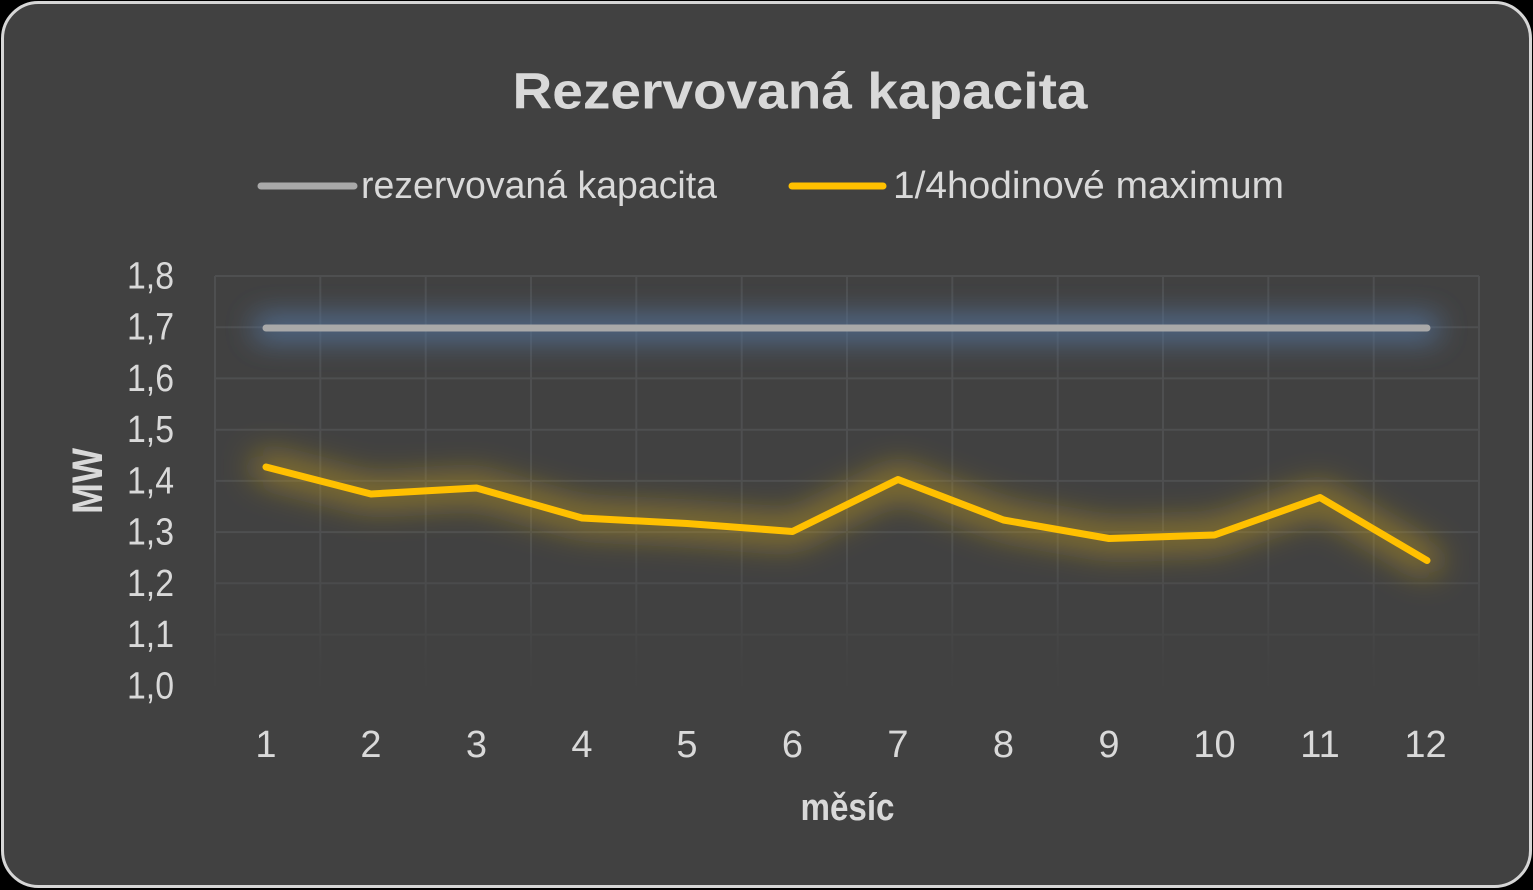 The height and width of the screenshot is (890, 1533). I want to click on svg-text: 1,0, so click(150, 686).